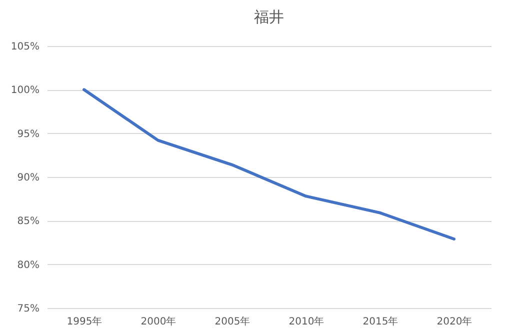 The height and width of the screenshot is (334, 511). I want to click on x-tick-label: 2005年, so click(232, 322).